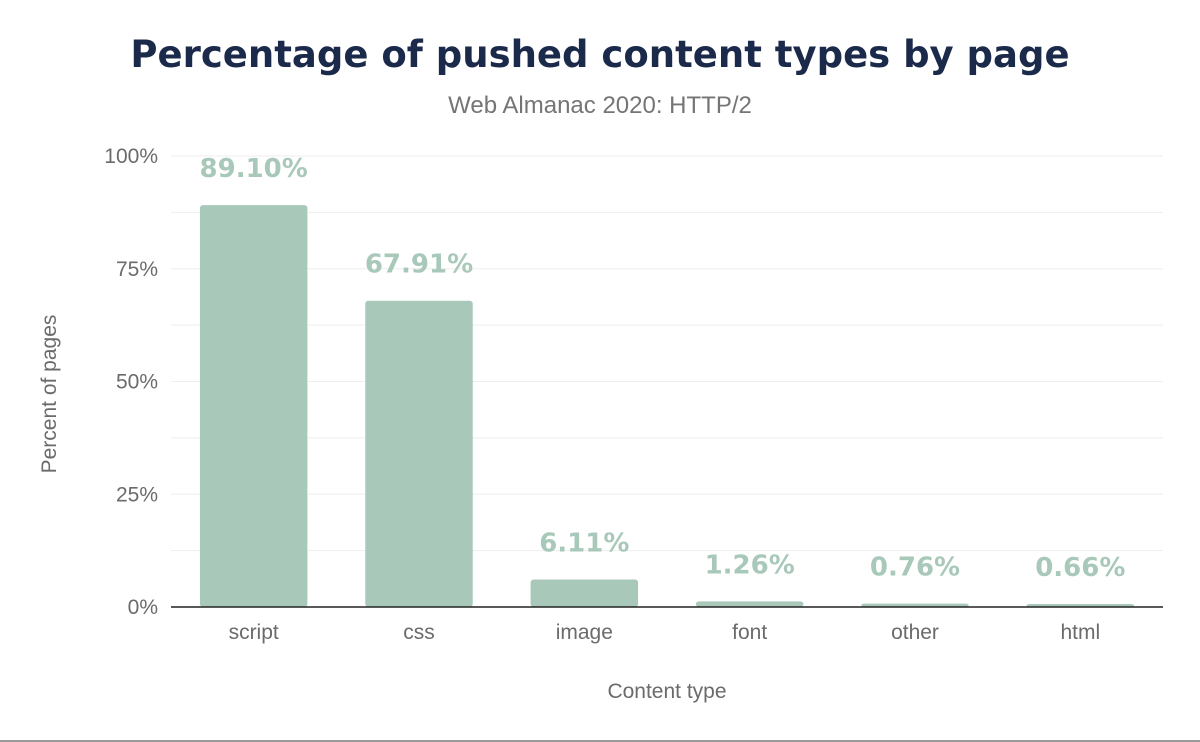 The height and width of the screenshot is (742, 1200). What do you see at coordinates (419, 632) in the screenshot?
I see `x-tick-label: css` at bounding box center [419, 632].